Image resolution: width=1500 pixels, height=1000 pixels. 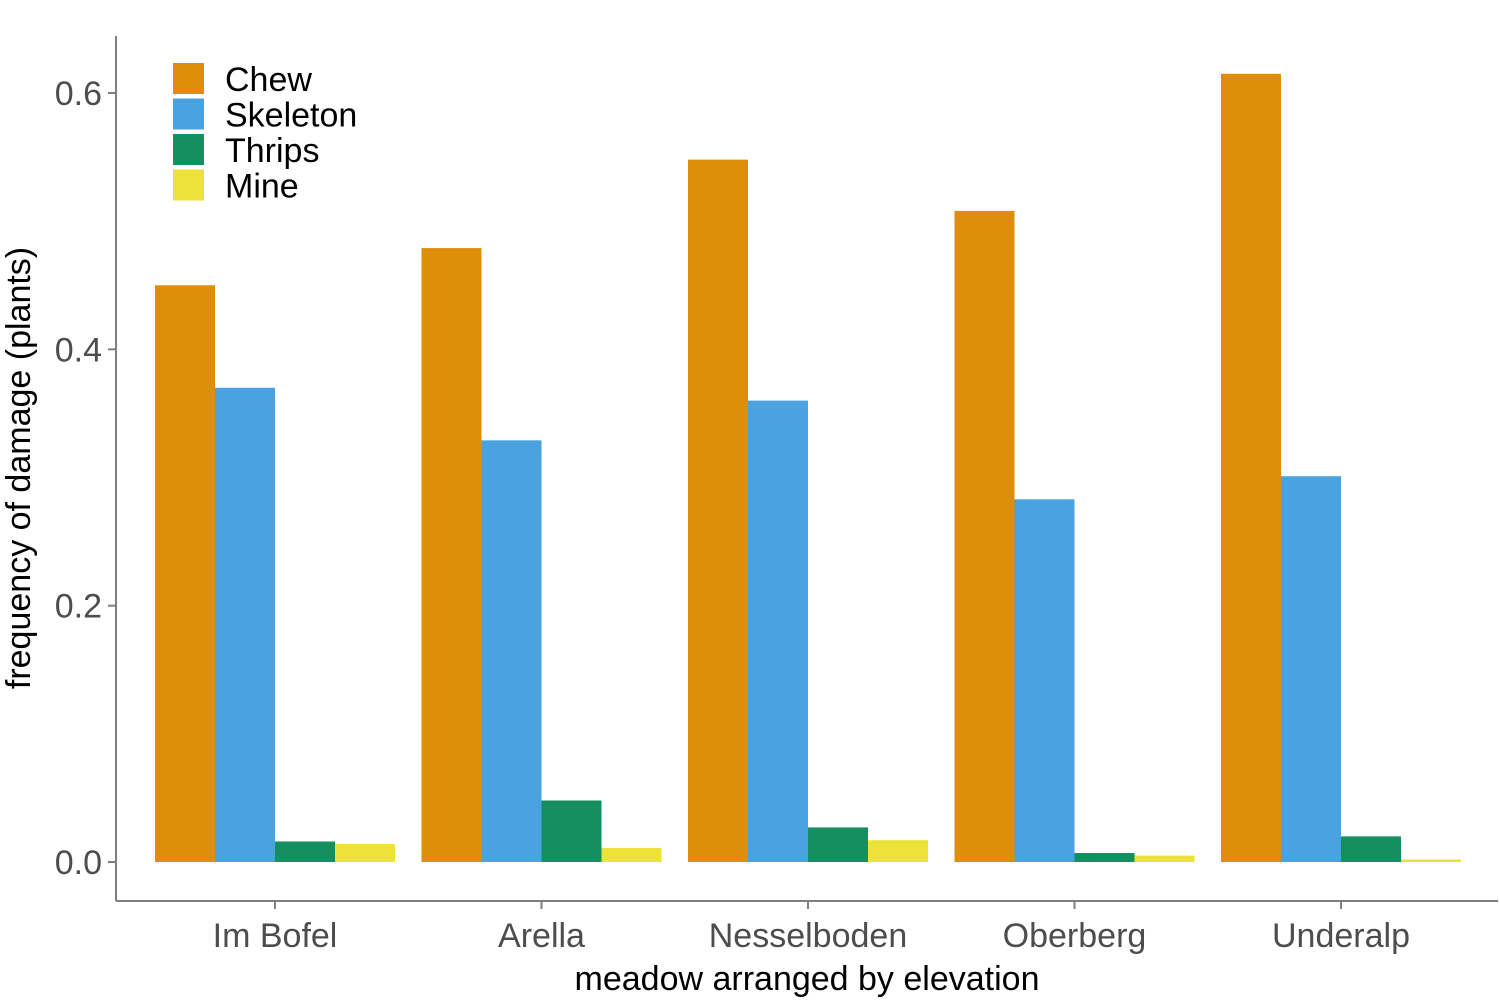 I want to click on bar-skeleton-im-bofel, so click(x=245, y=624).